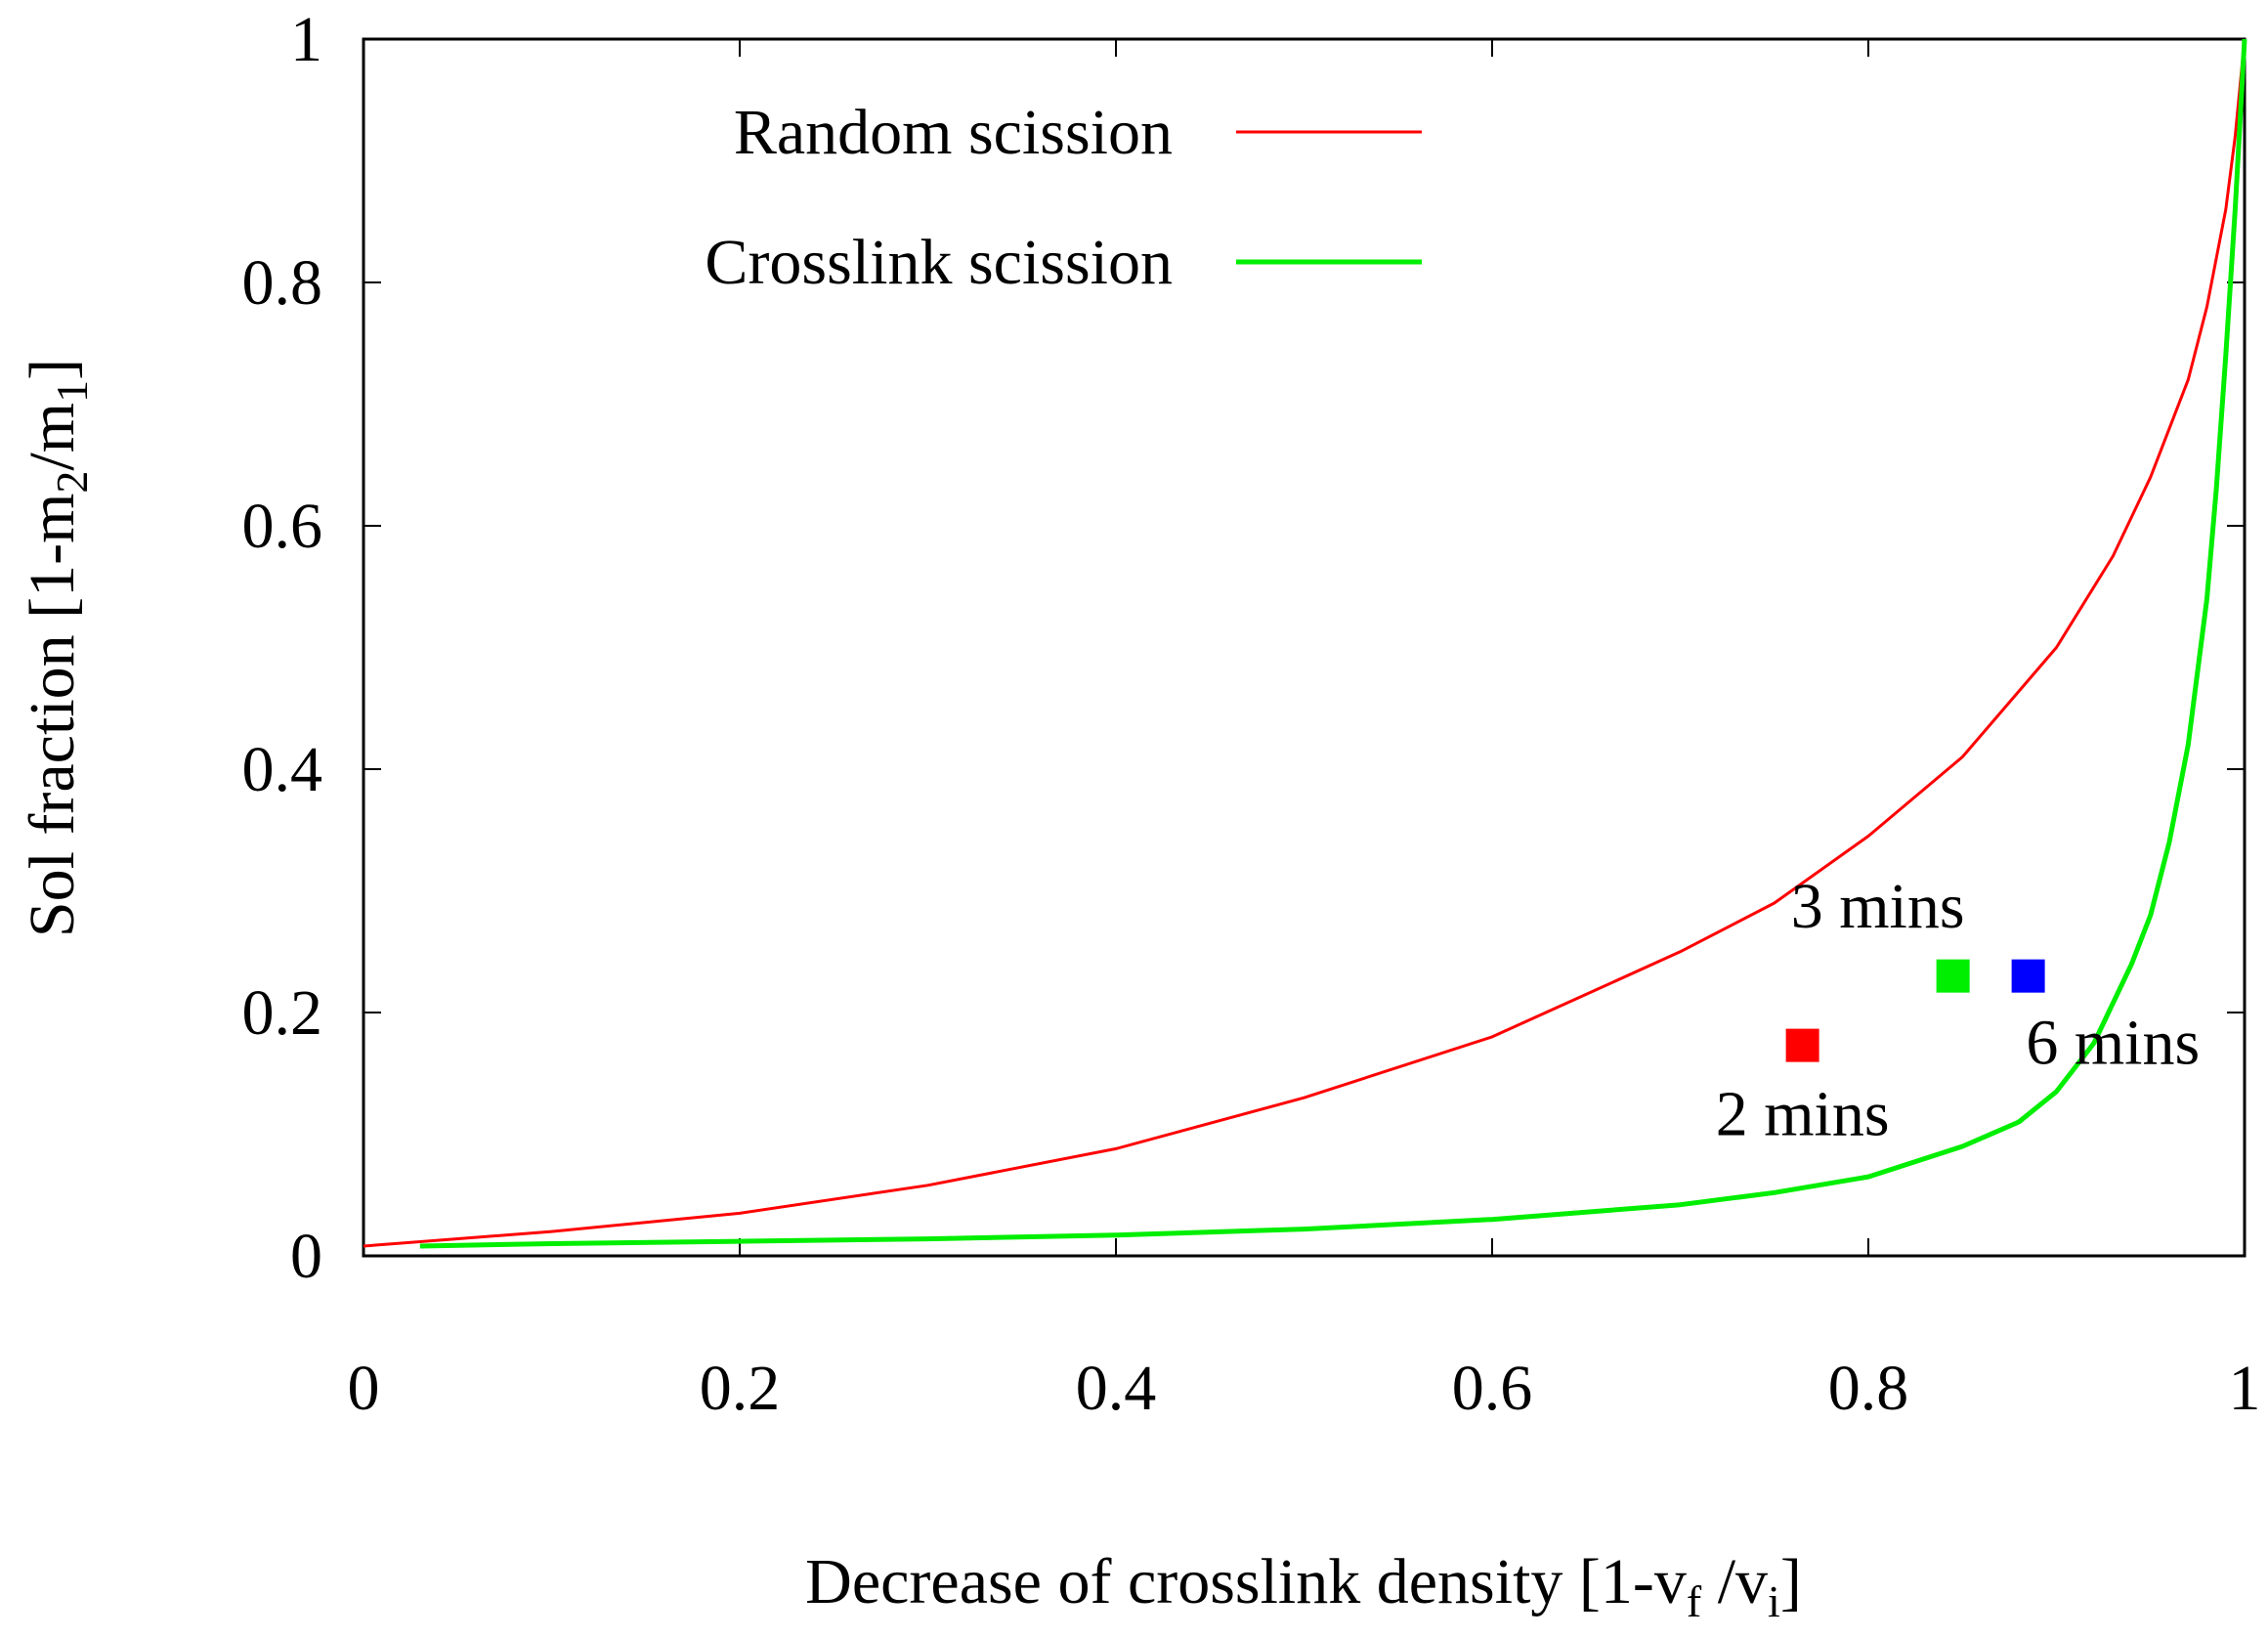 This screenshot has width=2268, height=1638. What do you see at coordinates (740, 1388) in the screenshot?
I see `x-tick-label: 0.2` at bounding box center [740, 1388].